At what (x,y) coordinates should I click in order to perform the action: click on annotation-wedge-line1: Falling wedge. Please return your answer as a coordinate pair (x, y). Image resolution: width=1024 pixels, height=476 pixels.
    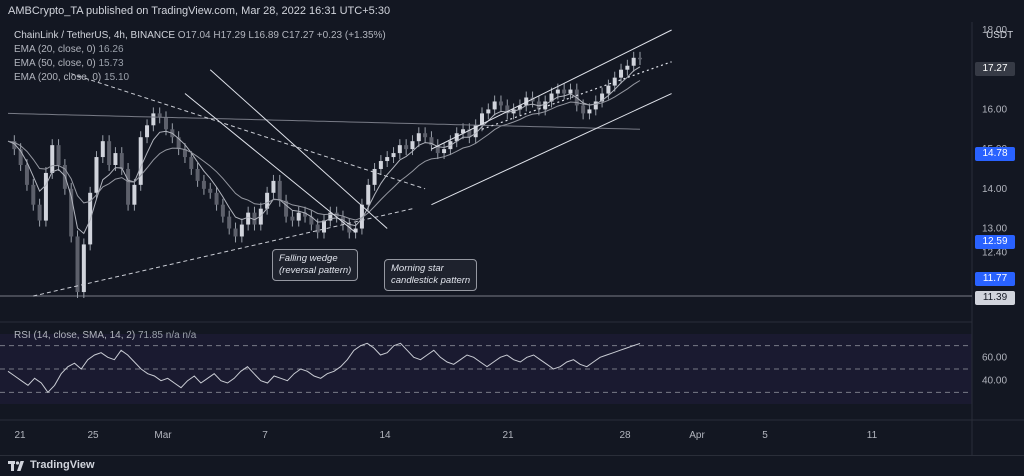
    Looking at the image, I should click on (308, 258).